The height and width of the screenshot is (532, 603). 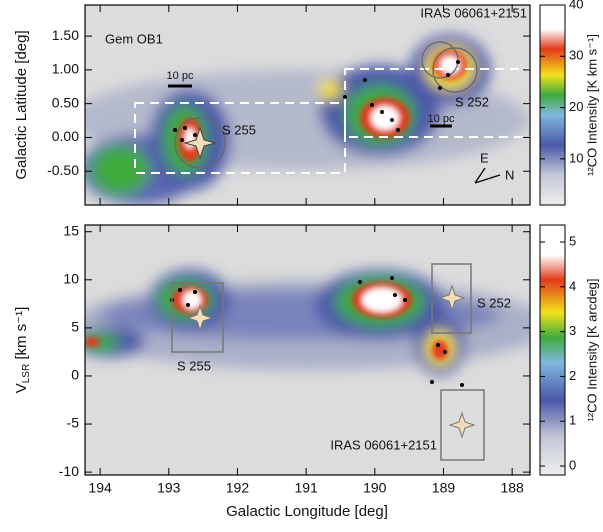 What do you see at coordinates (100, 488) in the screenshot?
I see `x-tick-label: 194` at bounding box center [100, 488].